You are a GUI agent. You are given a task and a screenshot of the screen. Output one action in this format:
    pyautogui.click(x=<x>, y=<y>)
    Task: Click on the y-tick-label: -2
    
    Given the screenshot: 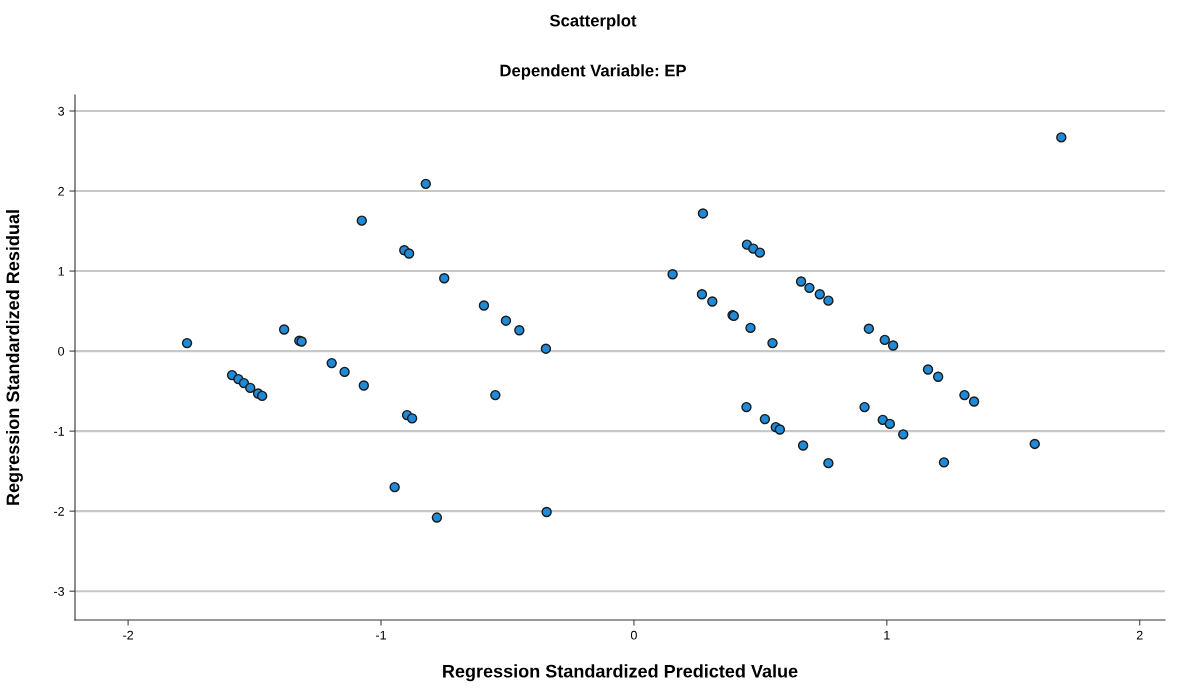 What is the action you would take?
    pyautogui.click(x=59, y=511)
    